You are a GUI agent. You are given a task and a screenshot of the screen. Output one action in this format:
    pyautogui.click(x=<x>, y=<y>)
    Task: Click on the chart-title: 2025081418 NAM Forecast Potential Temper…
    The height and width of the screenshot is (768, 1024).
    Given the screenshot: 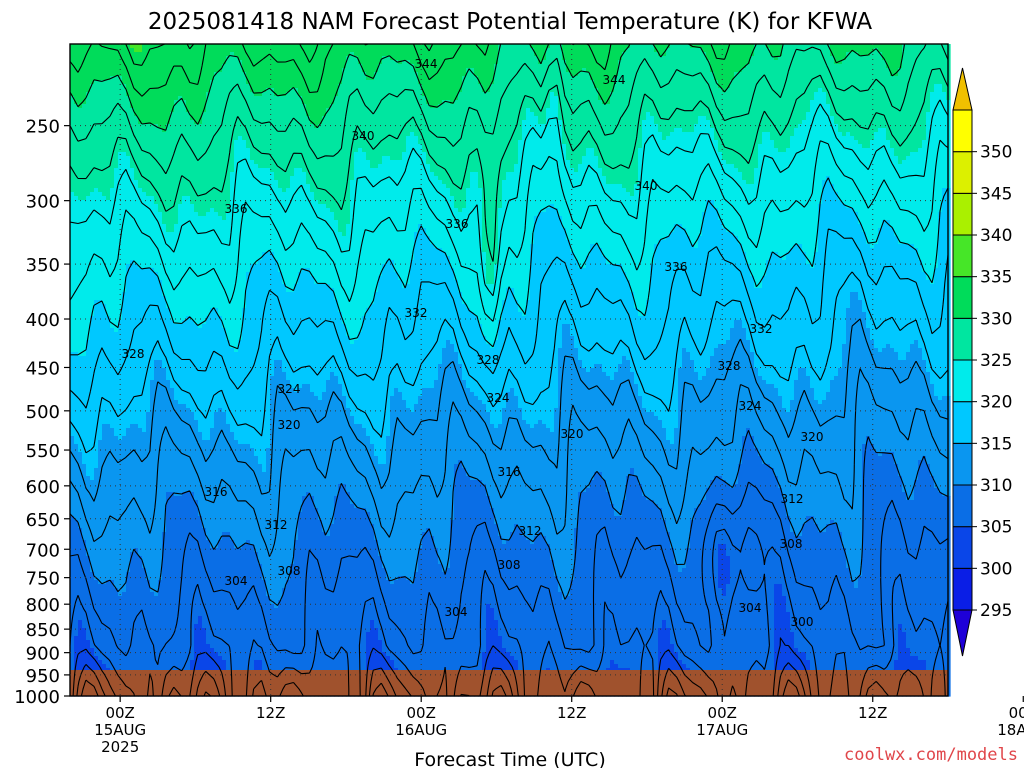 What is the action you would take?
    pyautogui.click(x=510, y=22)
    